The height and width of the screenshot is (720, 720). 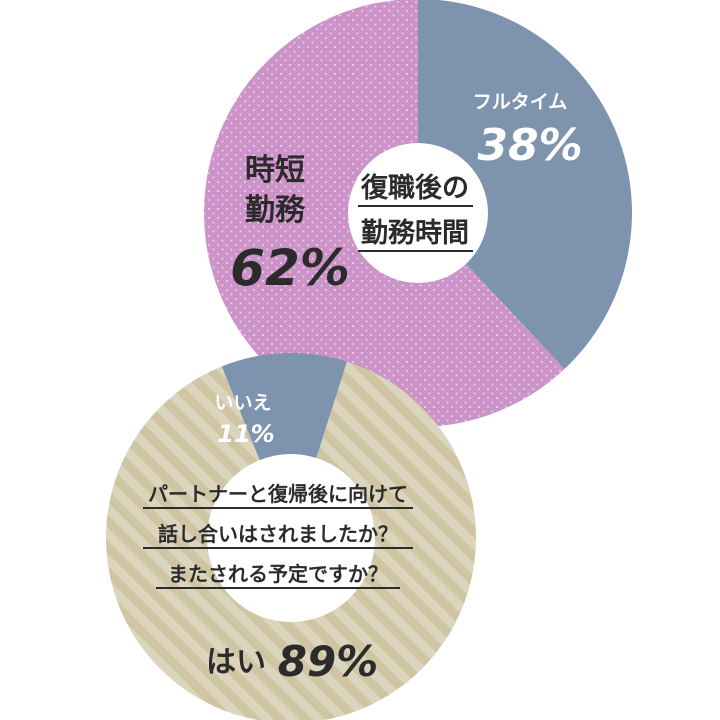 I want to click on partner-talk-center-hole, so click(x=291, y=538).